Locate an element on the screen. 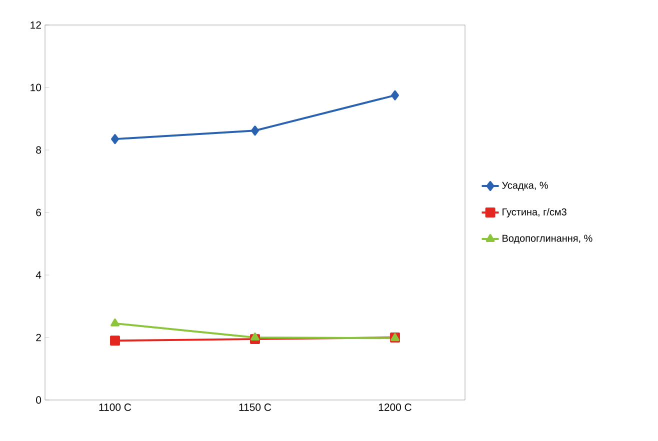 The image size is (658, 441). y-tick-label: 6 is located at coordinates (39, 212).